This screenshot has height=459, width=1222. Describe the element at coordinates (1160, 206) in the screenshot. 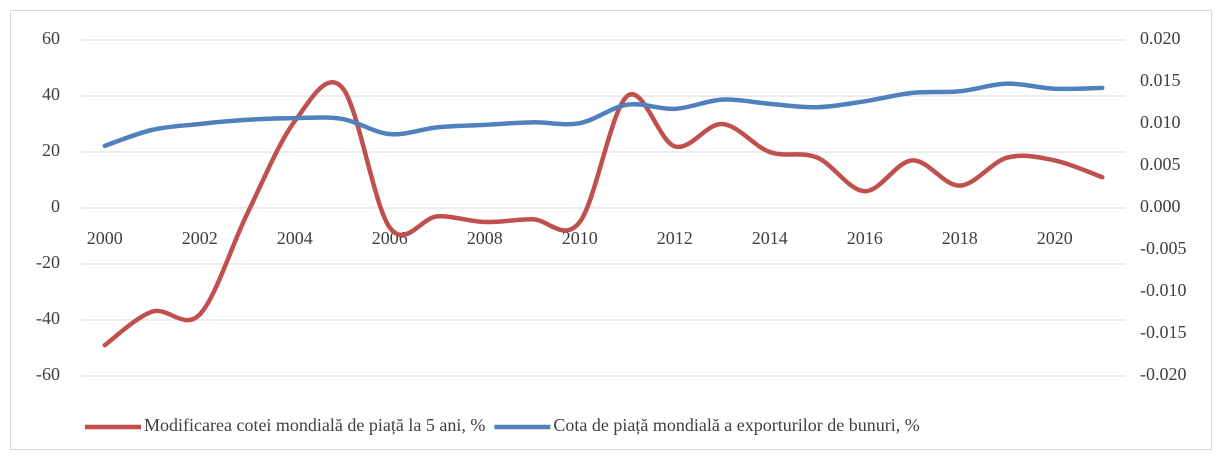

I see `y2-tick-label: 0.000` at that location.